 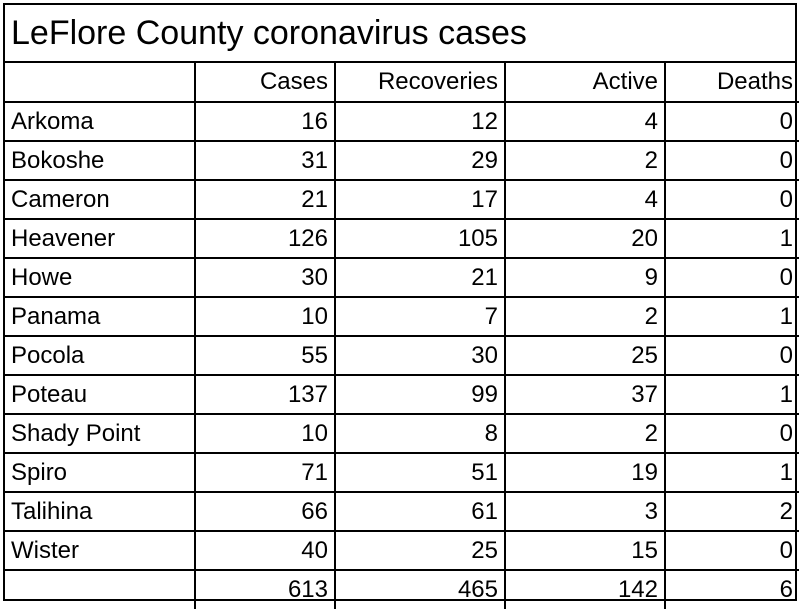 I want to click on town-cell: Cameron, so click(x=100, y=199).